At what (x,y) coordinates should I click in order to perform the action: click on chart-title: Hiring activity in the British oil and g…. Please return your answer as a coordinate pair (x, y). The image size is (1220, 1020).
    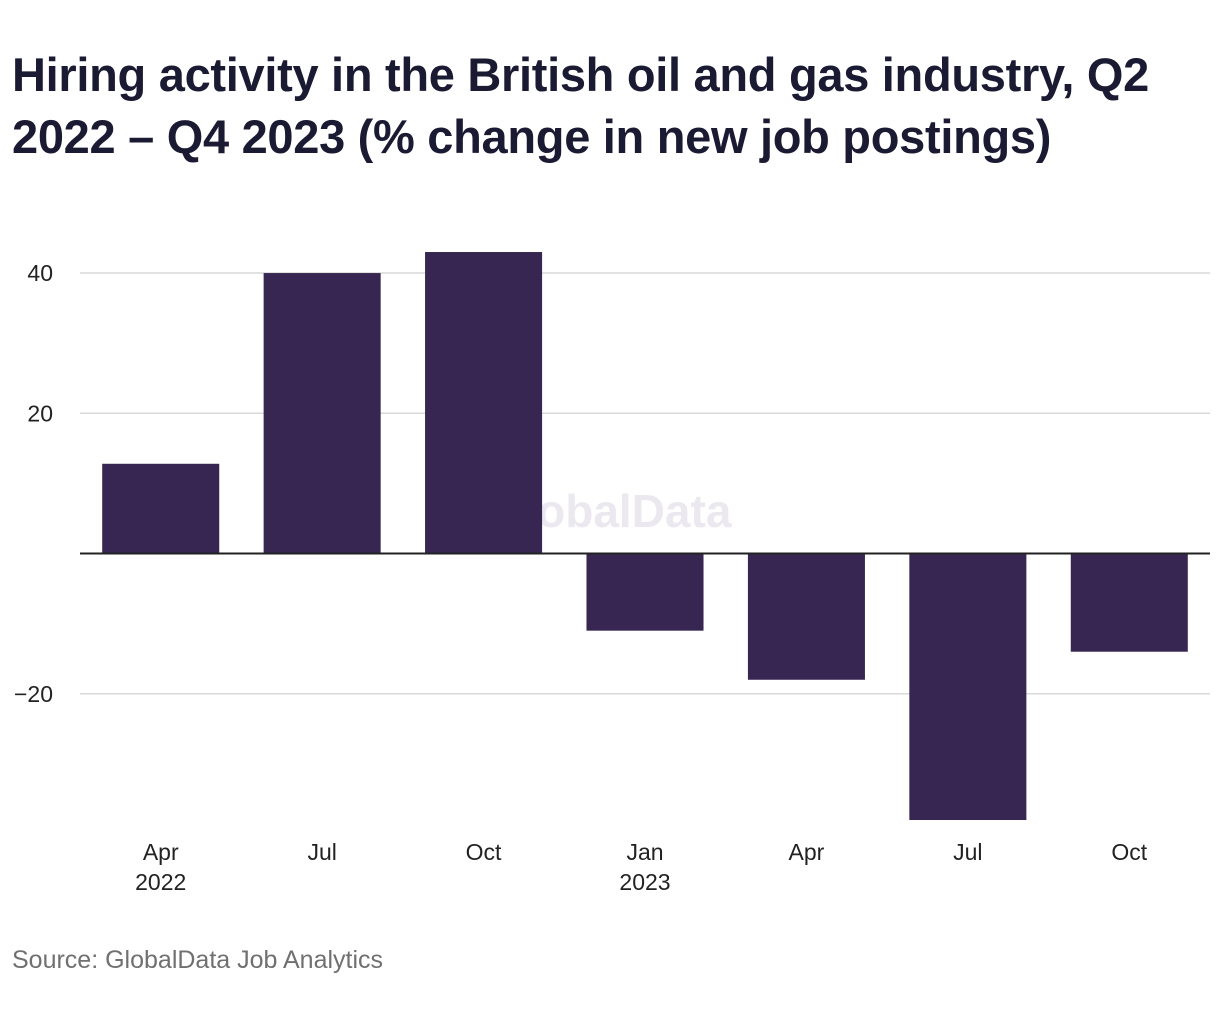
    Looking at the image, I should click on (580, 105).